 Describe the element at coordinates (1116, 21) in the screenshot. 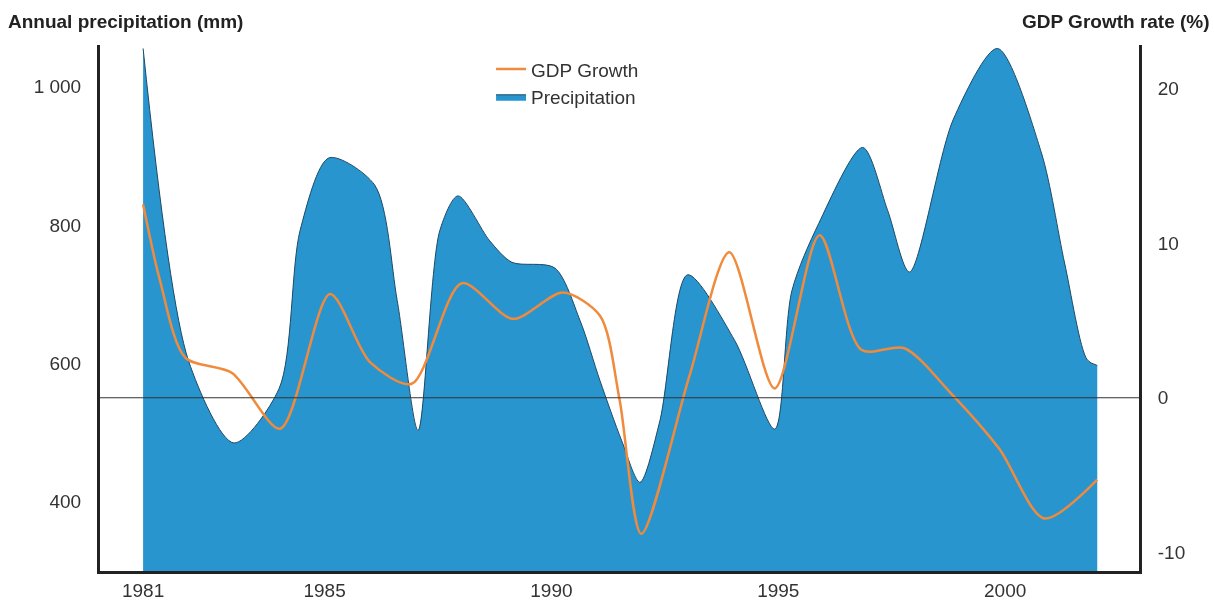

I see `y2-axis-title: GDP Growth rate (%)` at that location.